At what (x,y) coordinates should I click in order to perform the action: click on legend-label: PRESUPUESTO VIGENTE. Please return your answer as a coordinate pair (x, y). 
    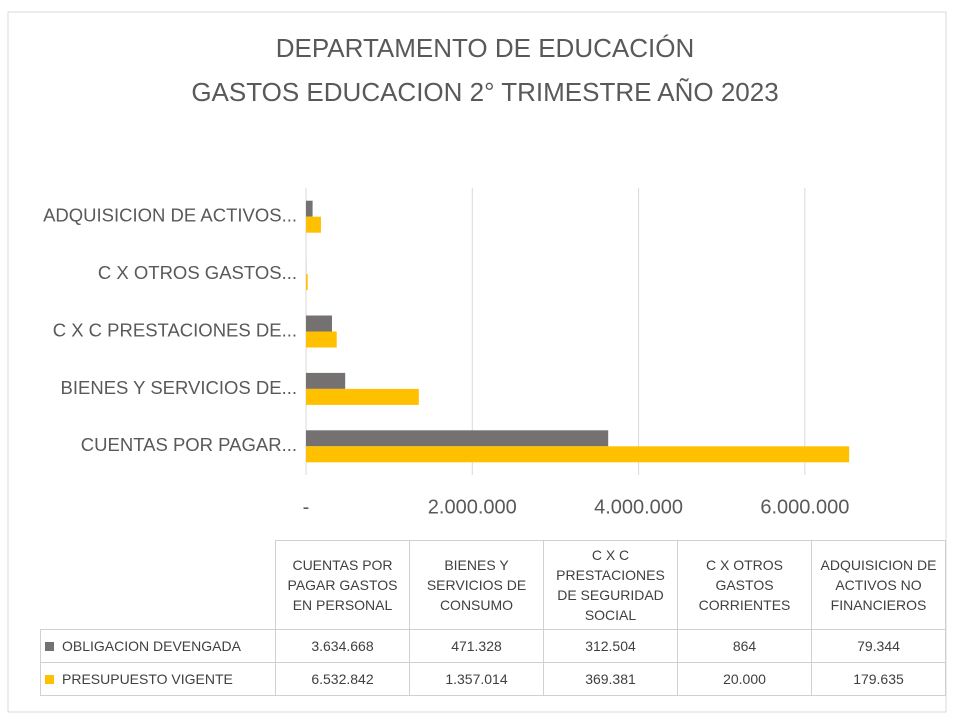
    Looking at the image, I should click on (147, 679).